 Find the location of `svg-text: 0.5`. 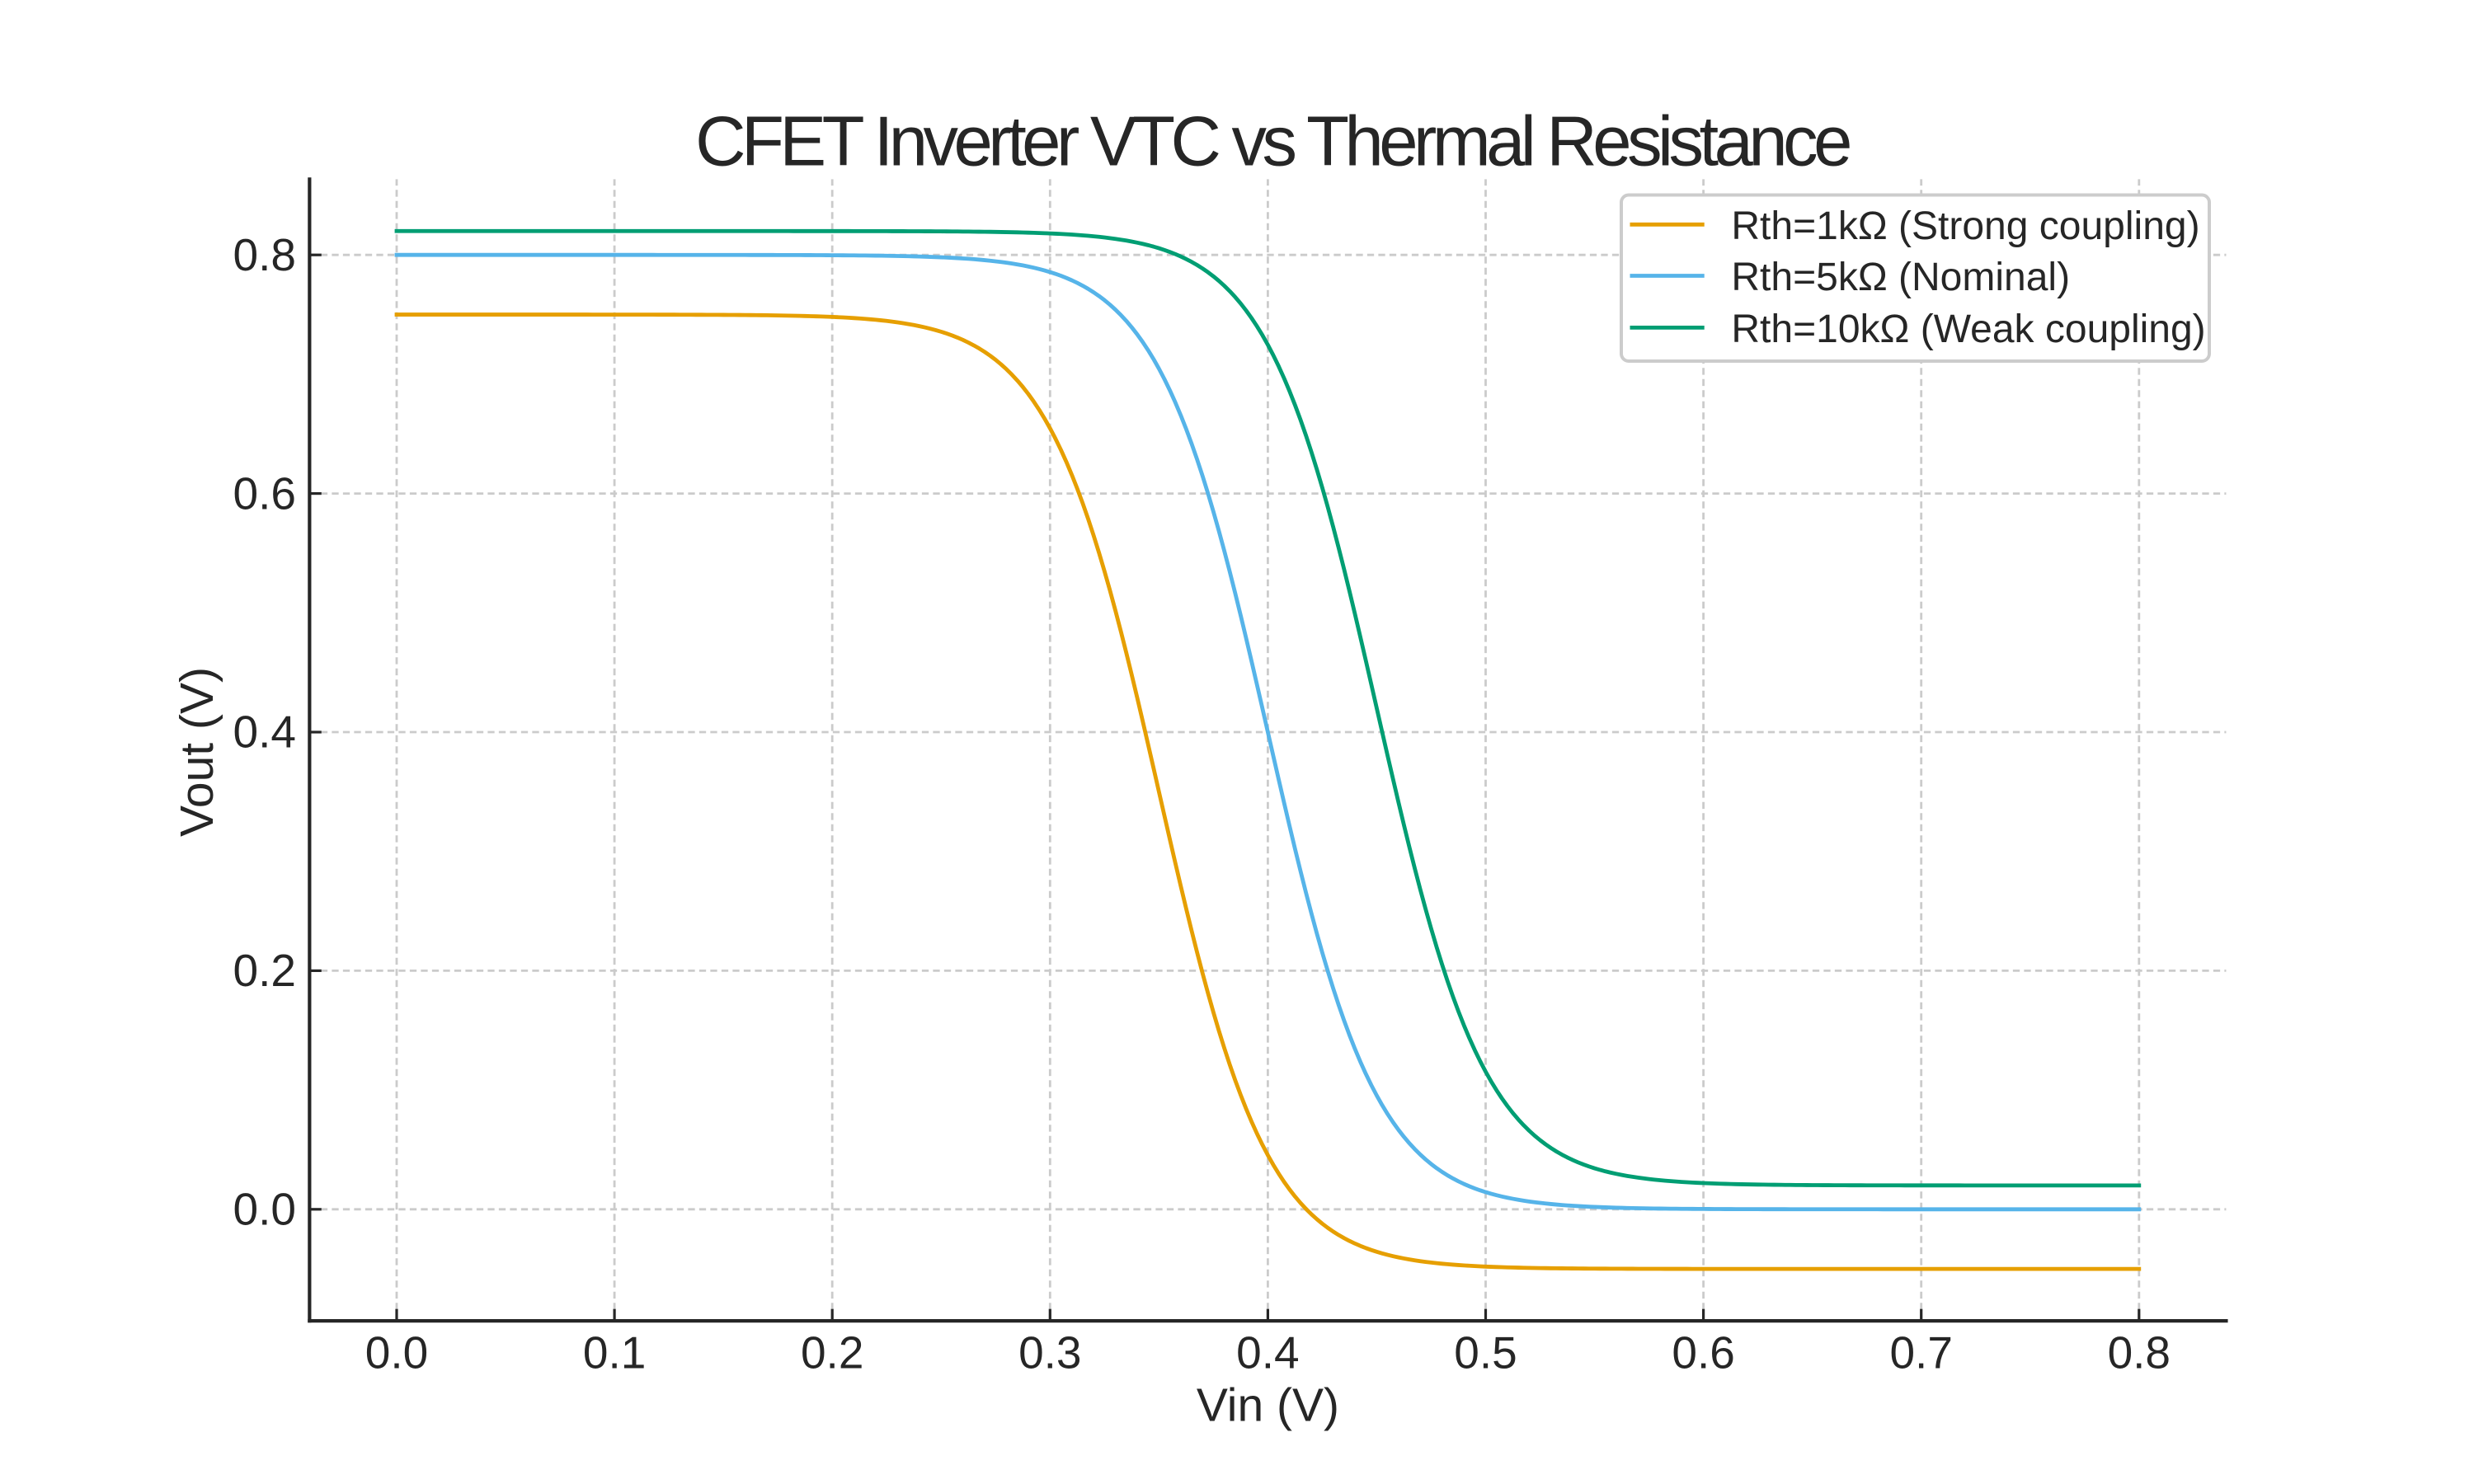

svg-text: 0.5 is located at coordinates (1485, 1352).